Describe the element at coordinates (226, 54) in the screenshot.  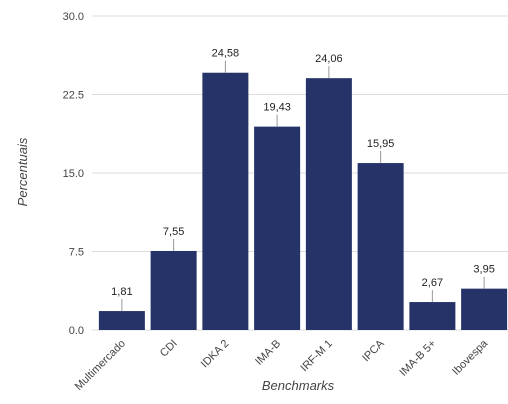
I see `data-label: 24,58` at that location.